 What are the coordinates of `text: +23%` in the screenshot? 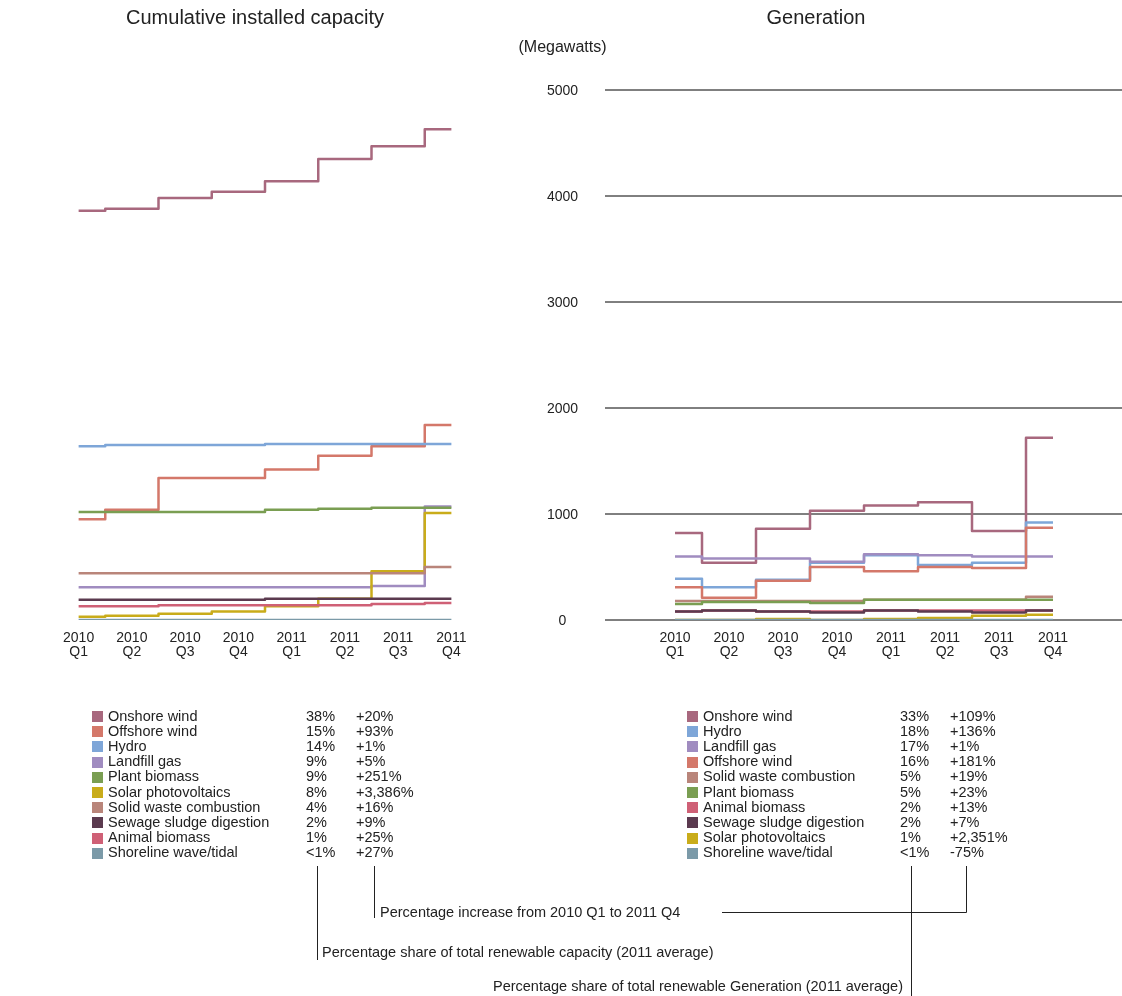 It's located at (969, 791).